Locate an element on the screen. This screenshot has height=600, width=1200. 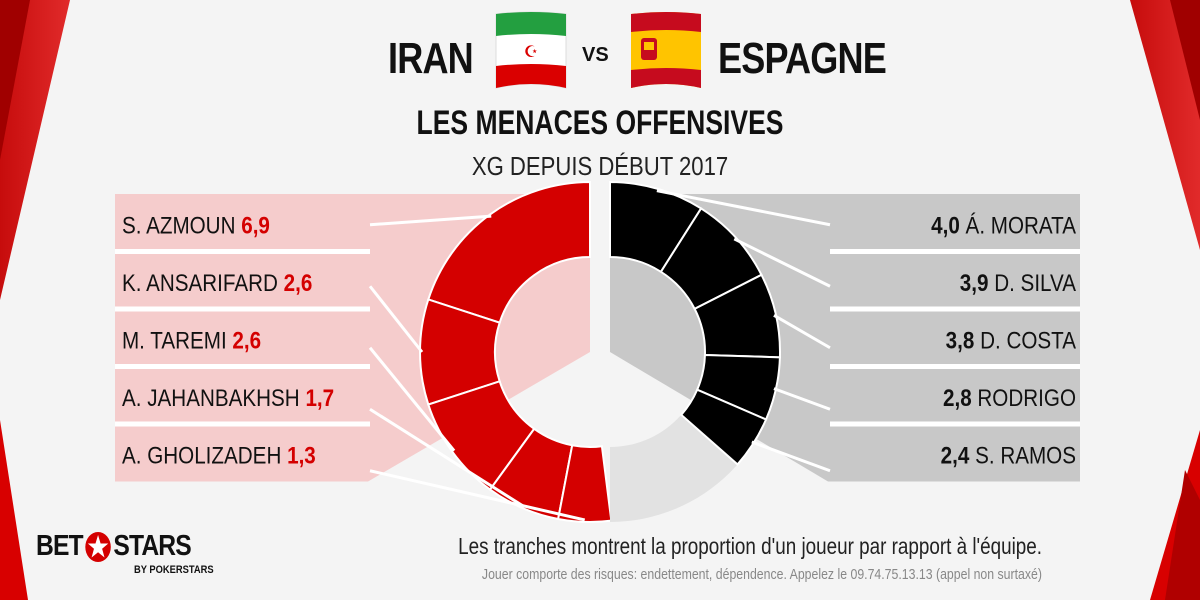
iran-slice-s-azmoun is located at coordinates (509, 252).